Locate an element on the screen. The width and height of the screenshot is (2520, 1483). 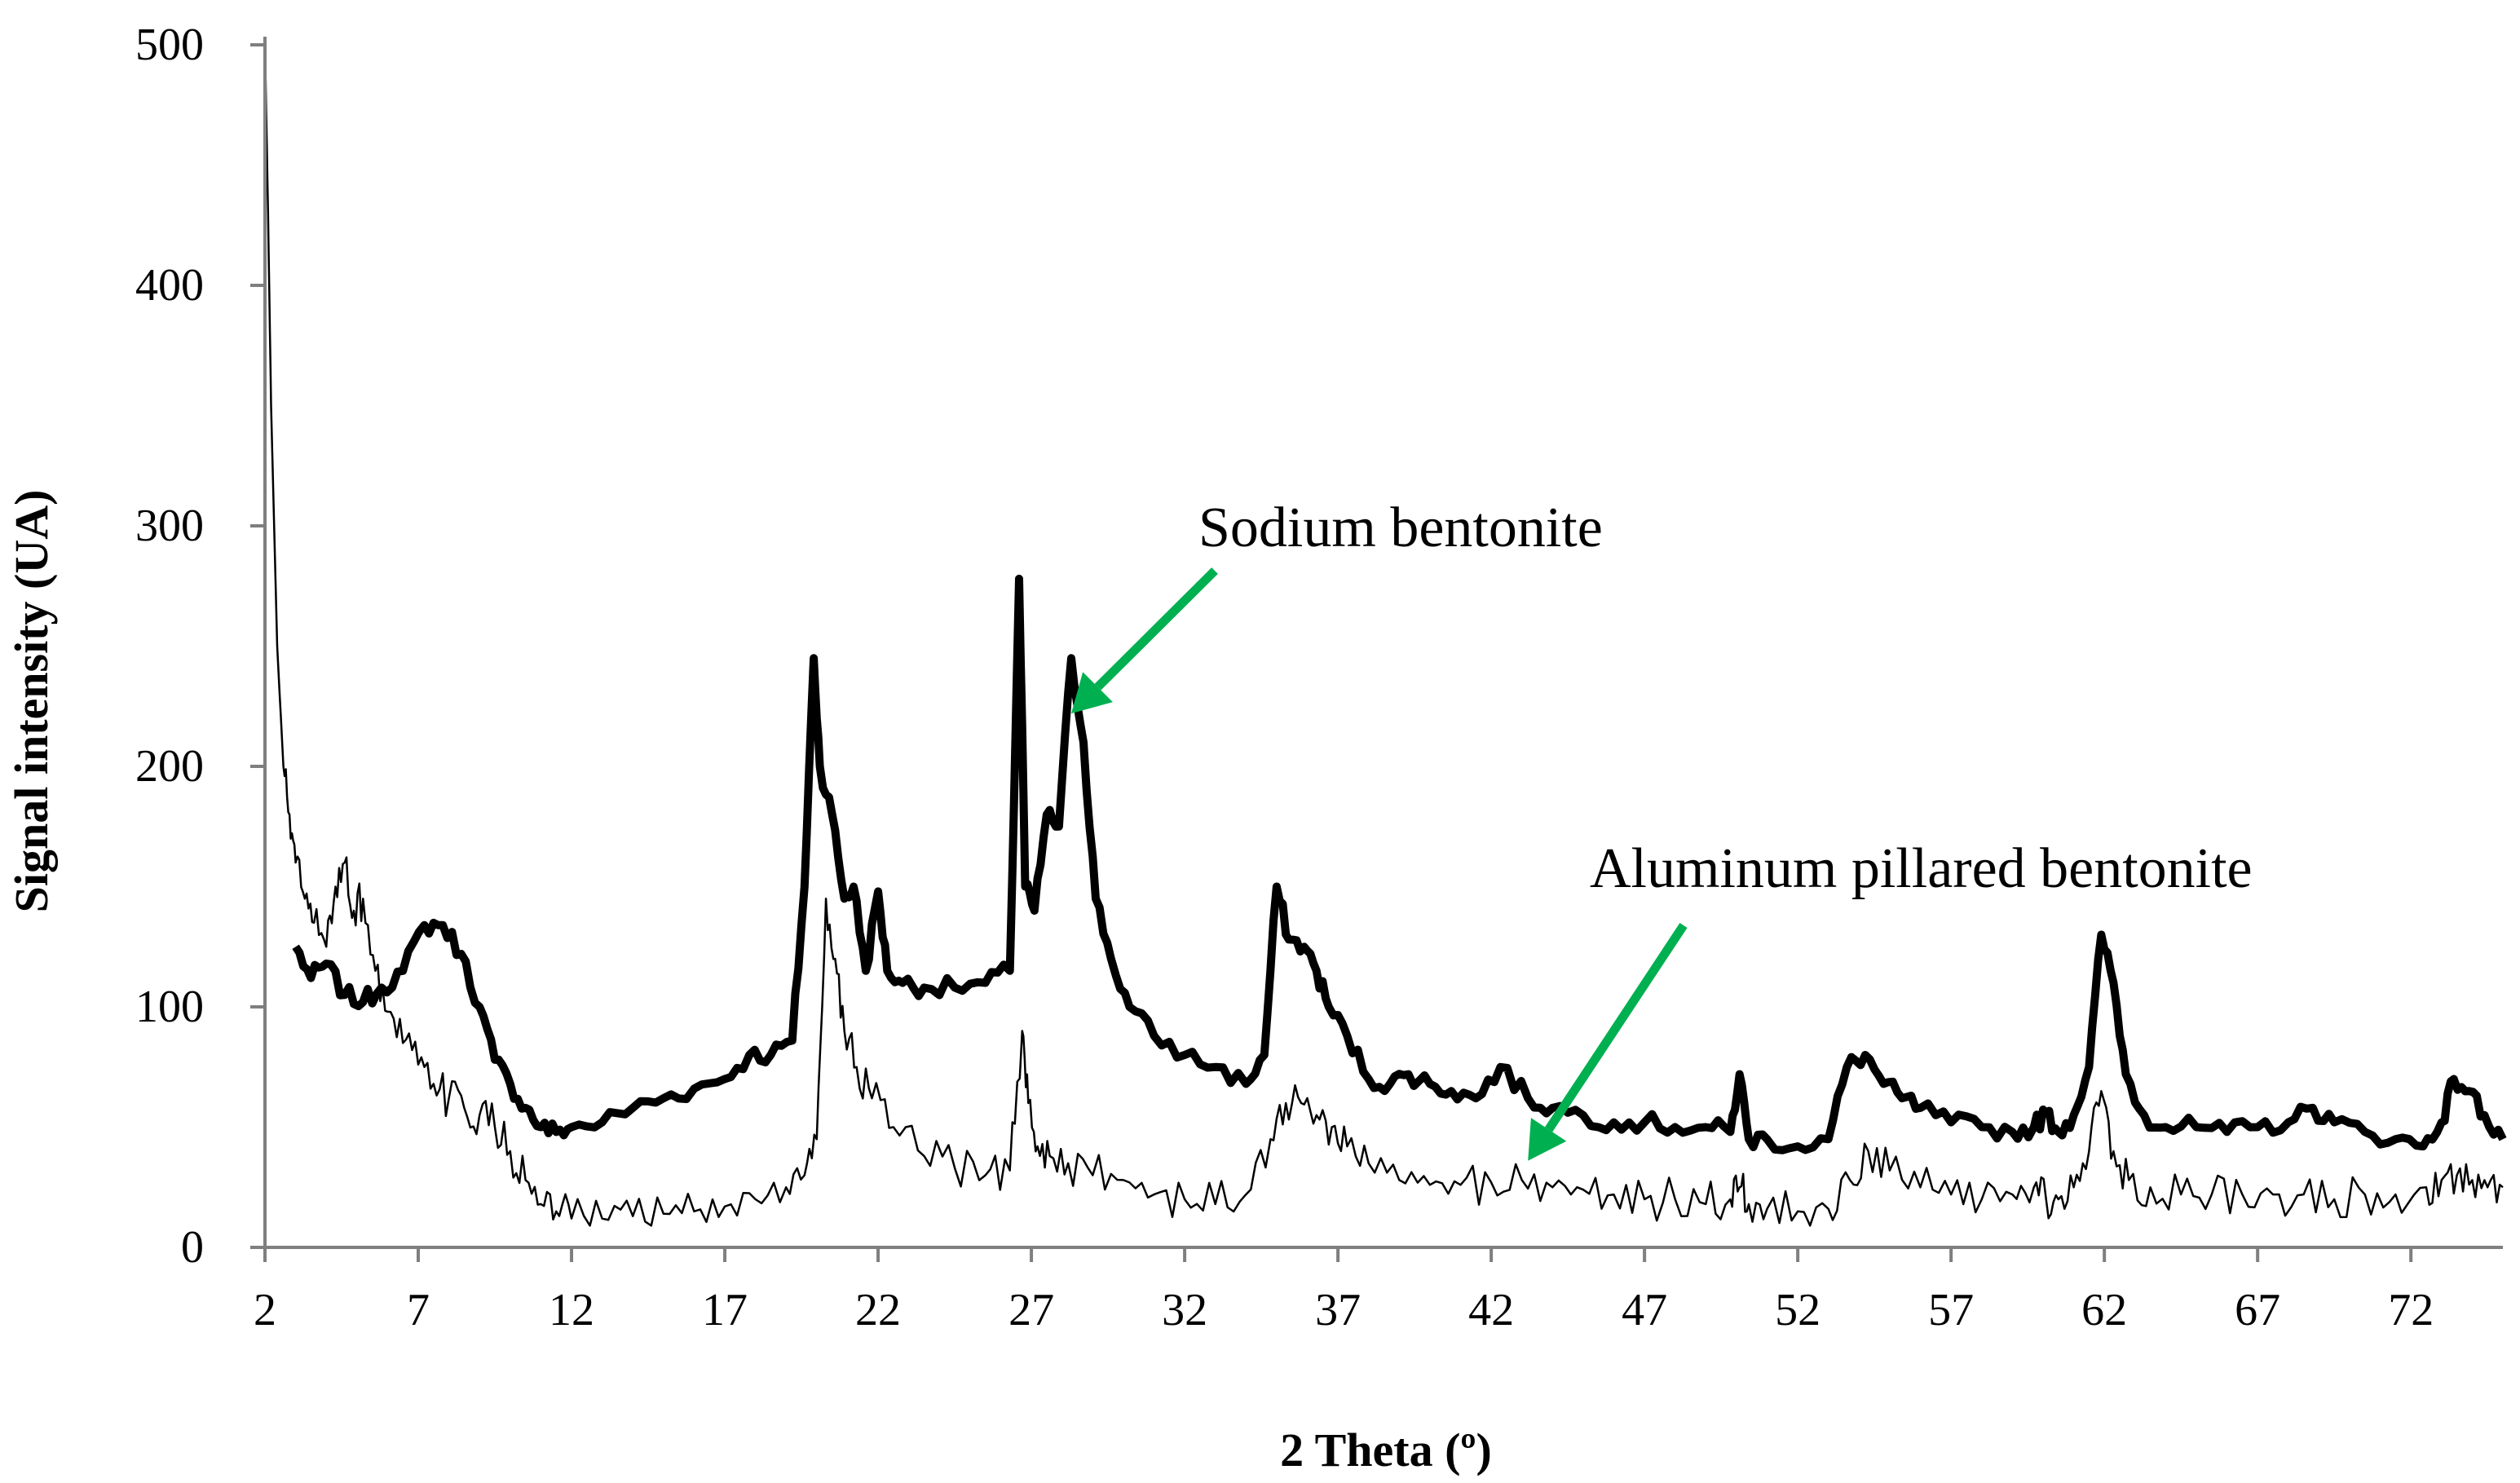
x-ticks: 2 7 12 17 22 27 32 37 42 47 52 57 62 67 72 is located at coordinates (1344, 1291).